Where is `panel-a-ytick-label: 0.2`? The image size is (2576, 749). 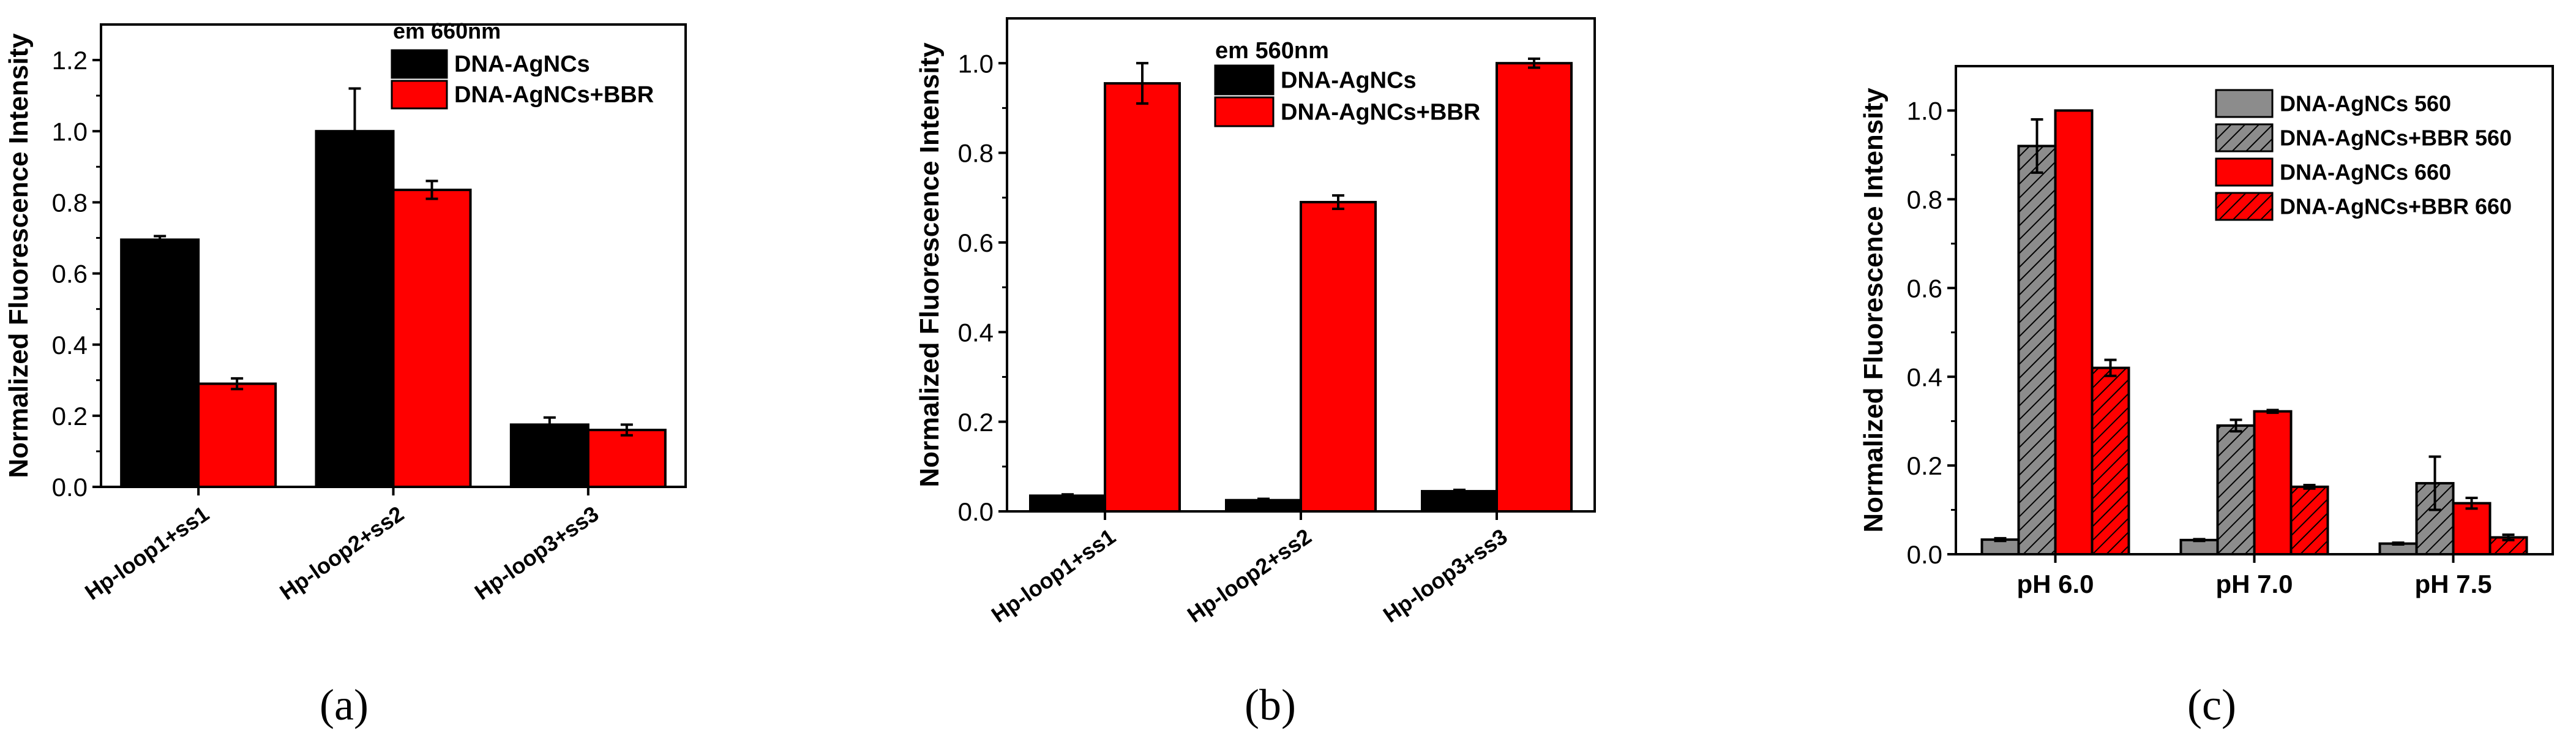 panel-a-ytick-label: 0.2 is located at coordinates (70, 416).